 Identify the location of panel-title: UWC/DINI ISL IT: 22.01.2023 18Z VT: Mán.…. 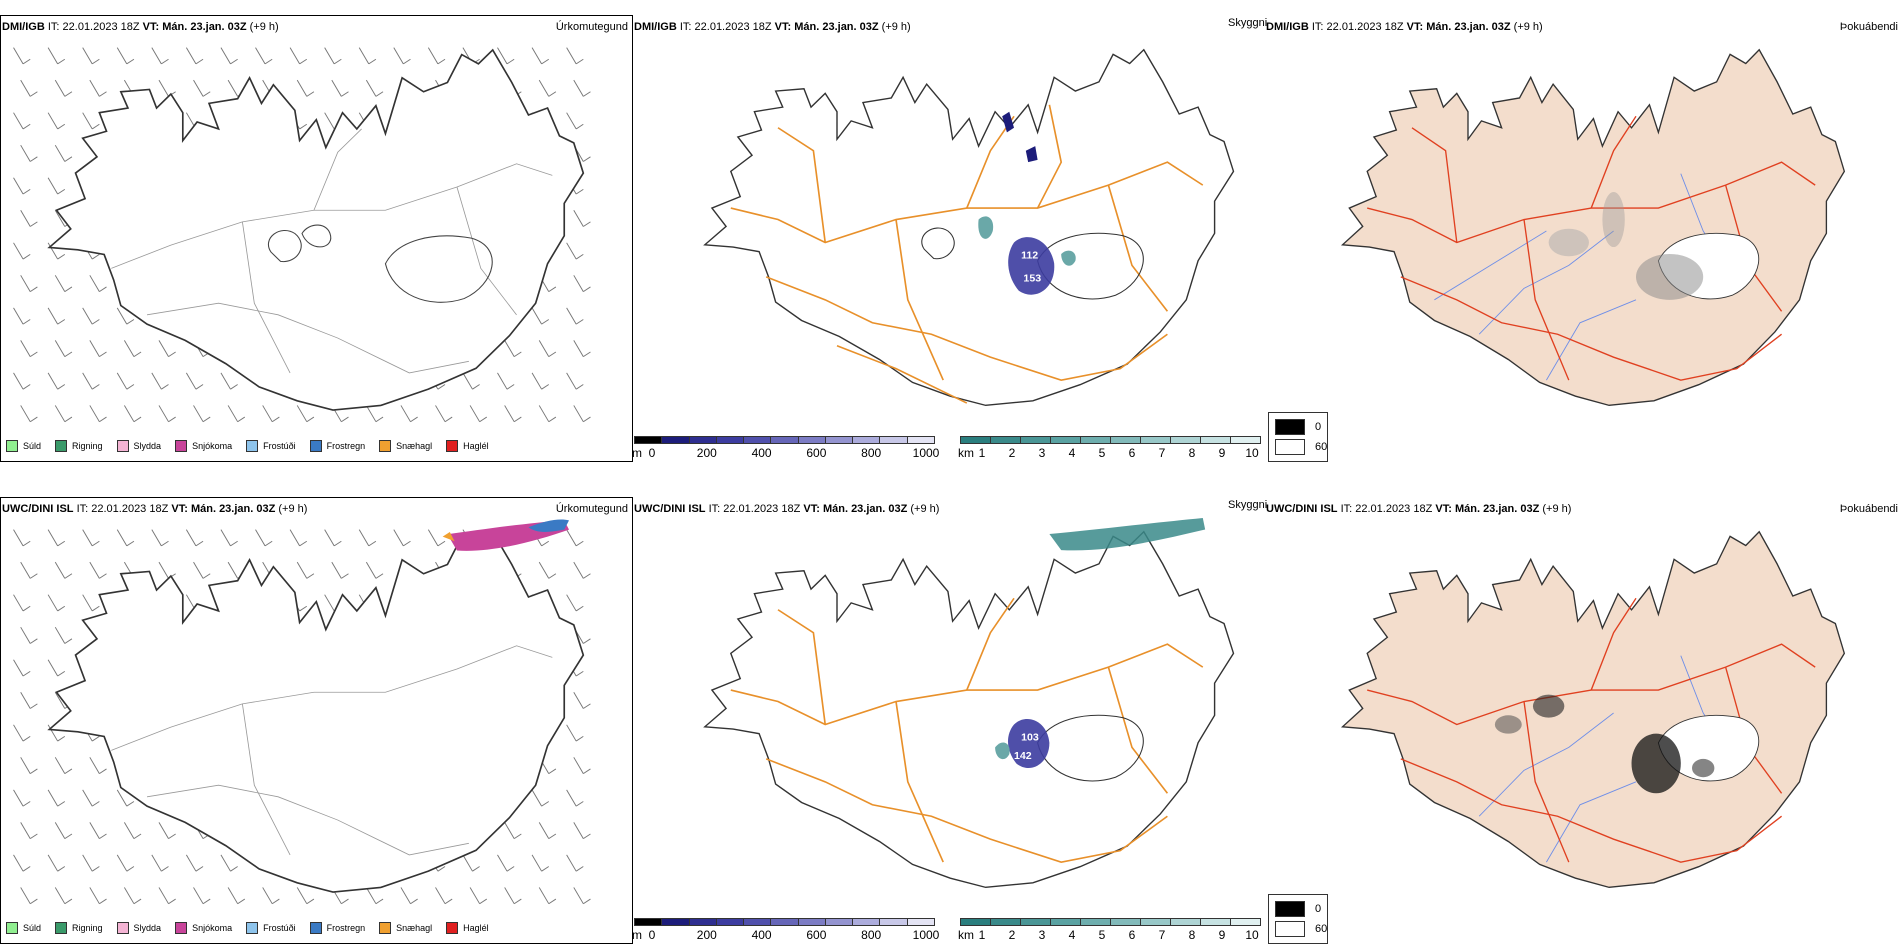
(786, 509).